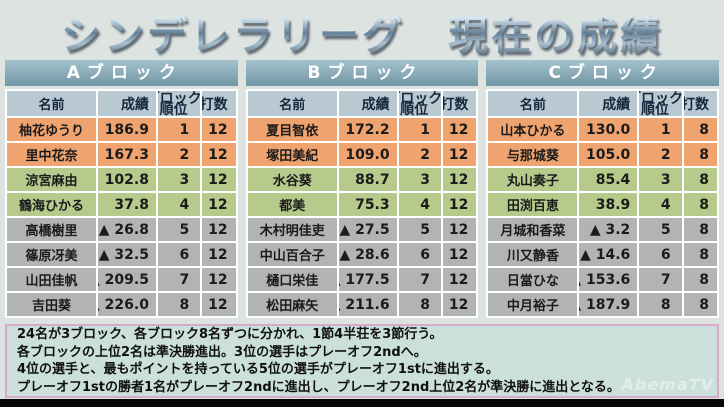 The width and height of the screenshot is (724, 407). I want to click on player-score-cell: ▲ 27.5, so click(367, 229).